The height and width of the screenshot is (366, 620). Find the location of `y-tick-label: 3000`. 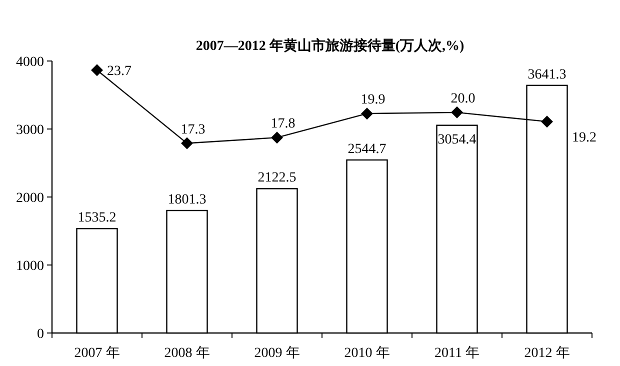

y-tick-label: 3000 is located at coordinates (30, 130).